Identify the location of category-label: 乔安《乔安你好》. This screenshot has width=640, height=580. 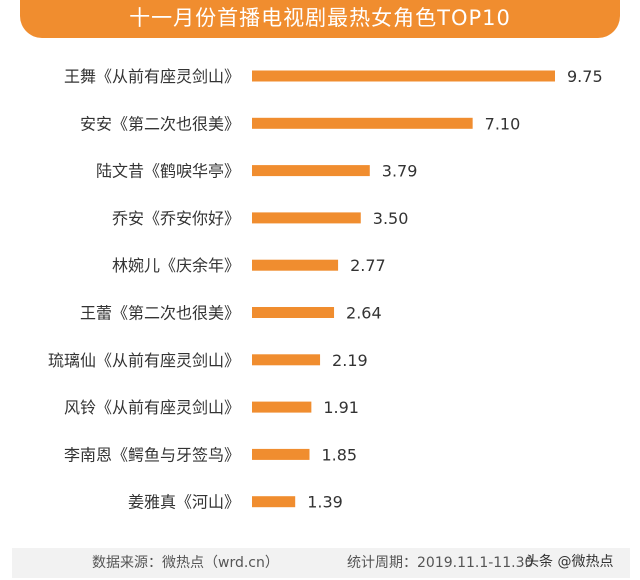
(176, 218).